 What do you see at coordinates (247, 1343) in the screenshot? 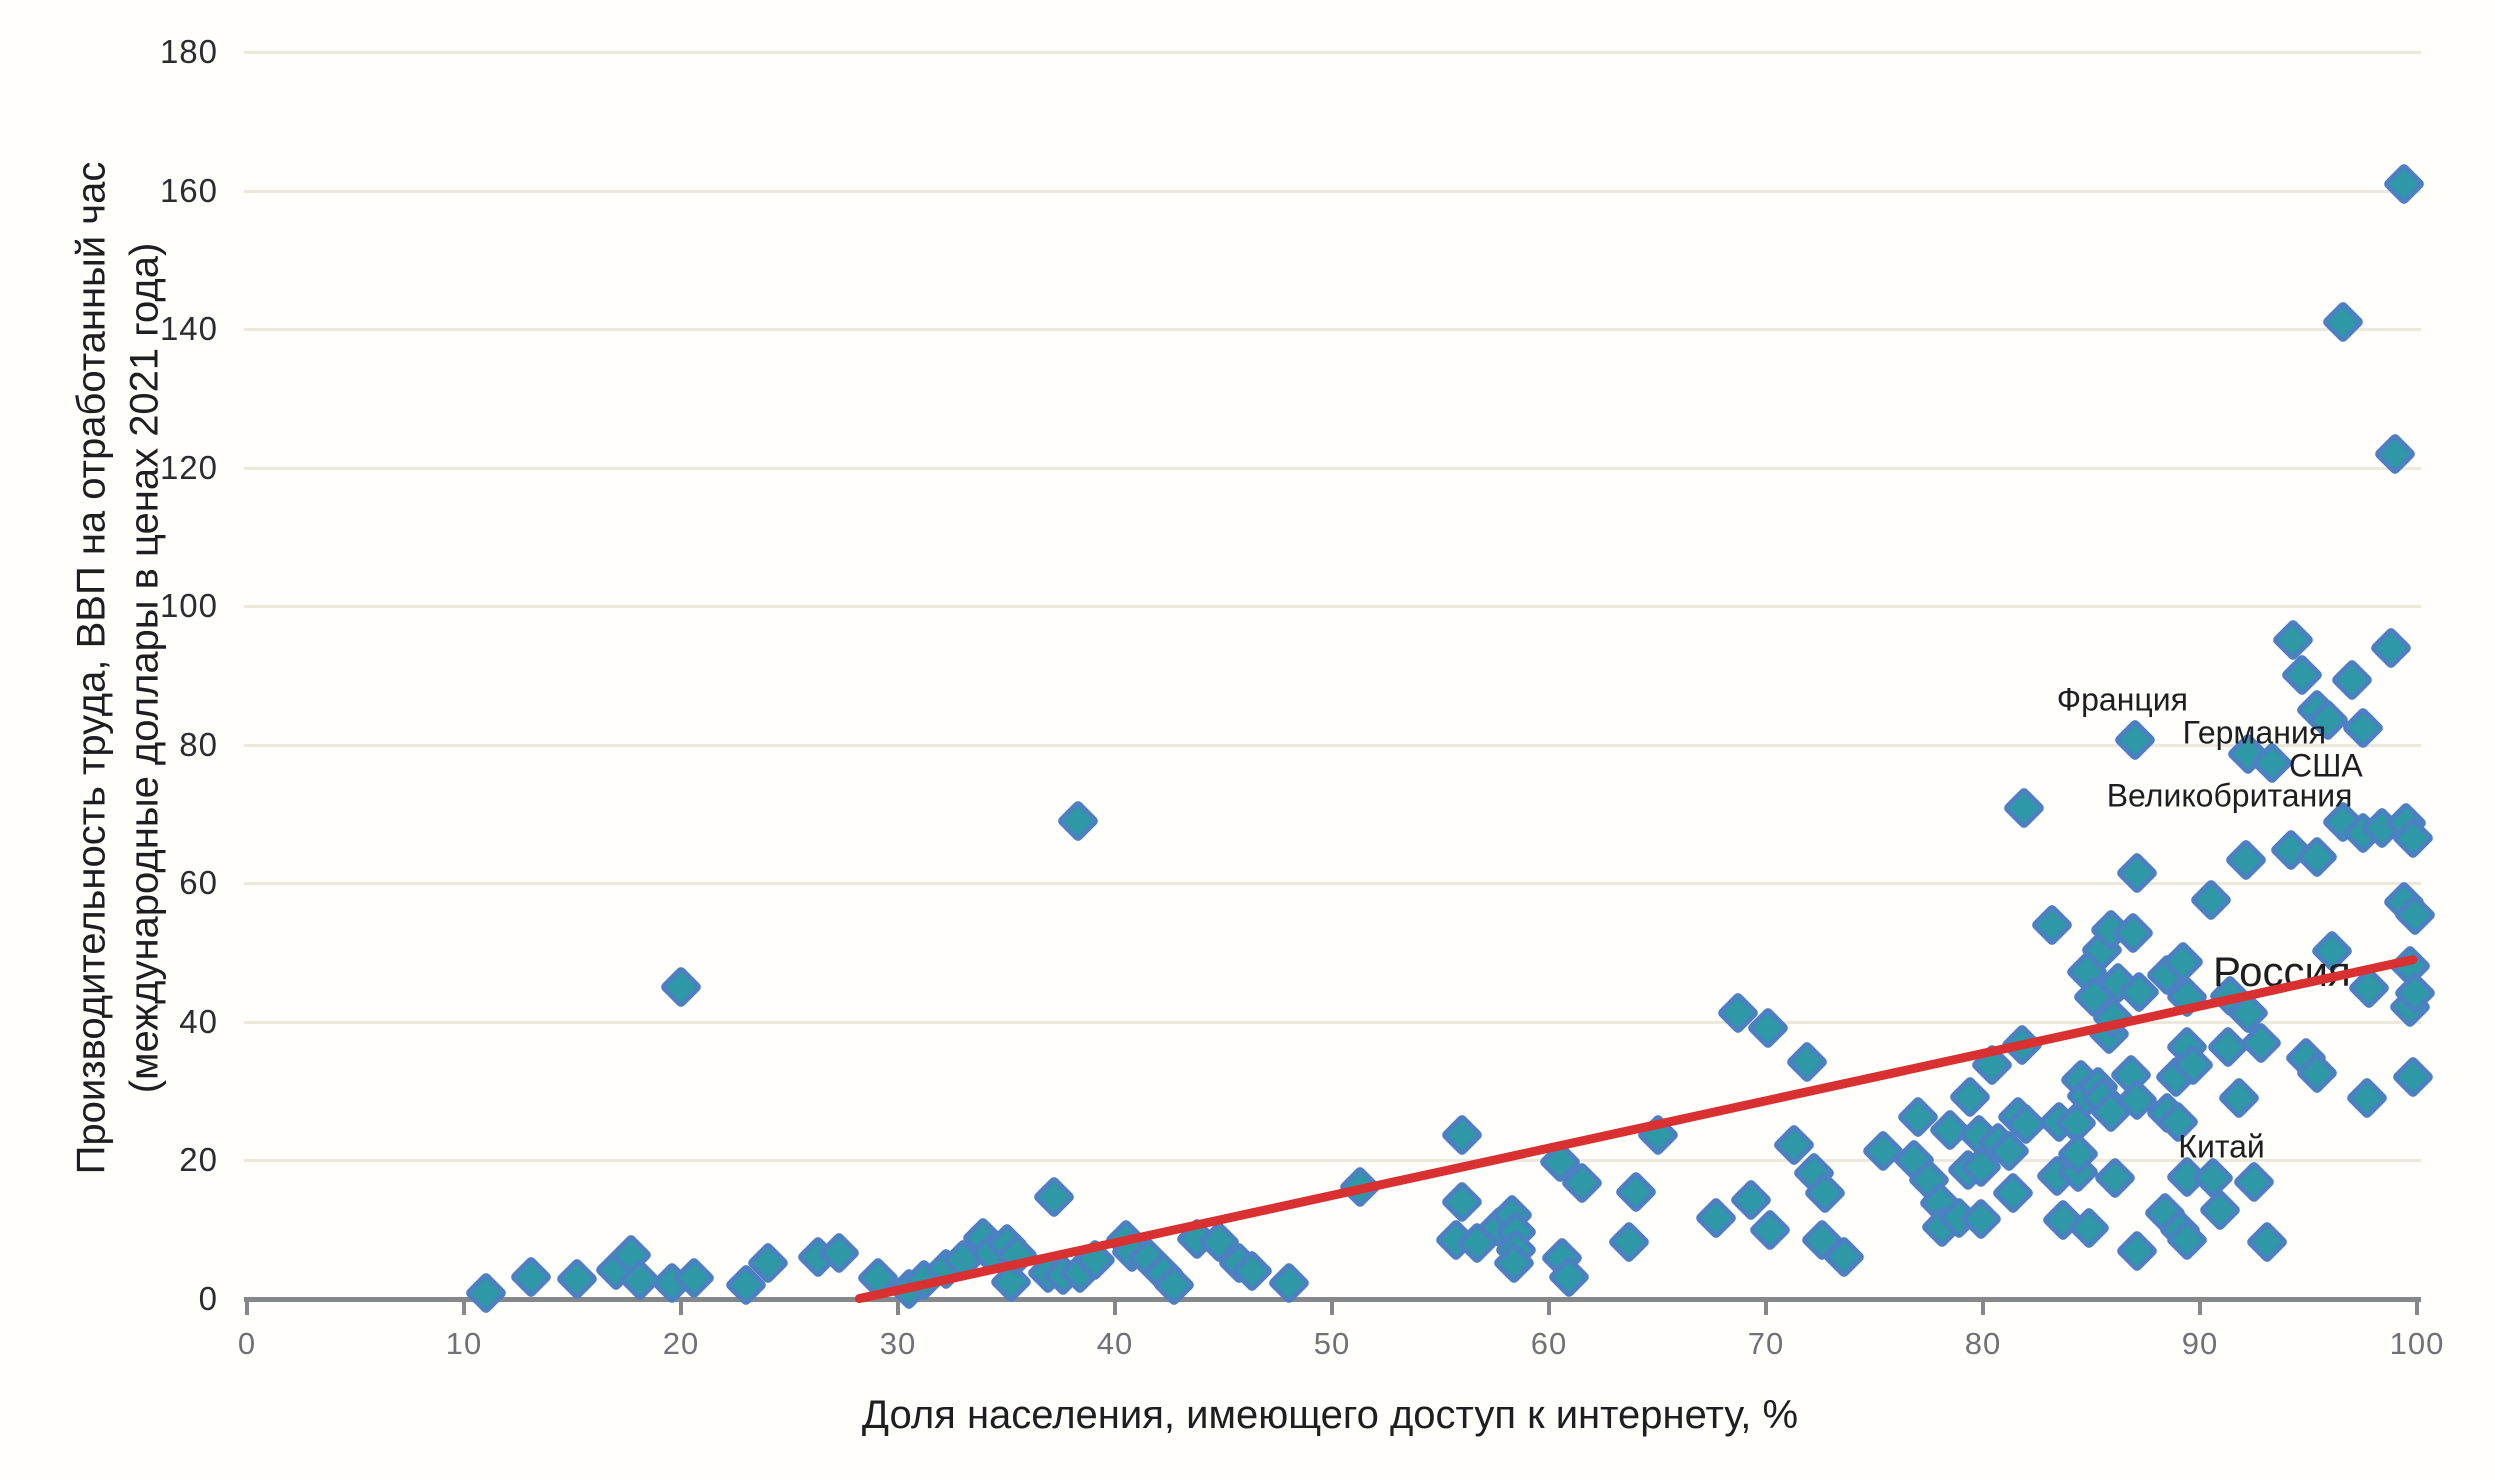
I see `x-tick-label-0: 0` at bounding box center [247, 1343].